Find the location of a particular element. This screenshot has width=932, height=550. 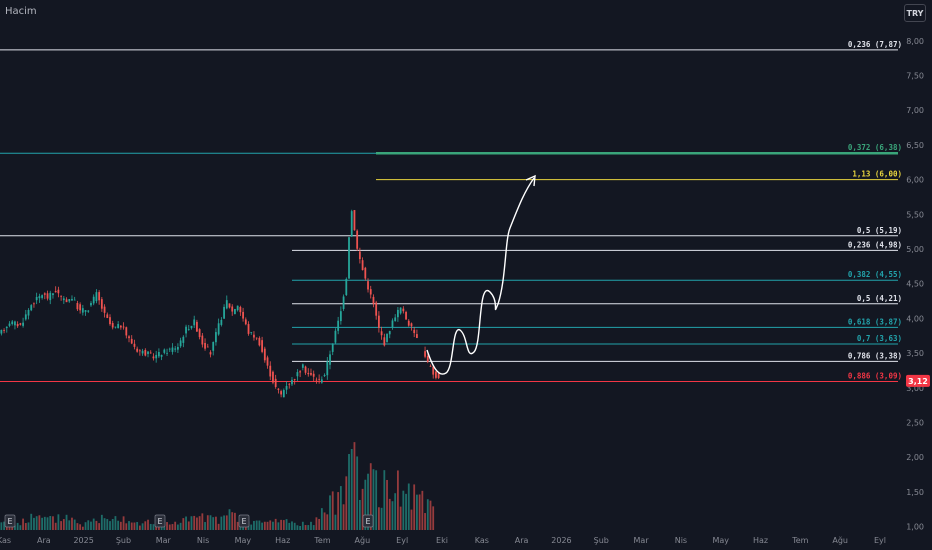

x-tick-label: 2025 is located at coordinates (83, 540).